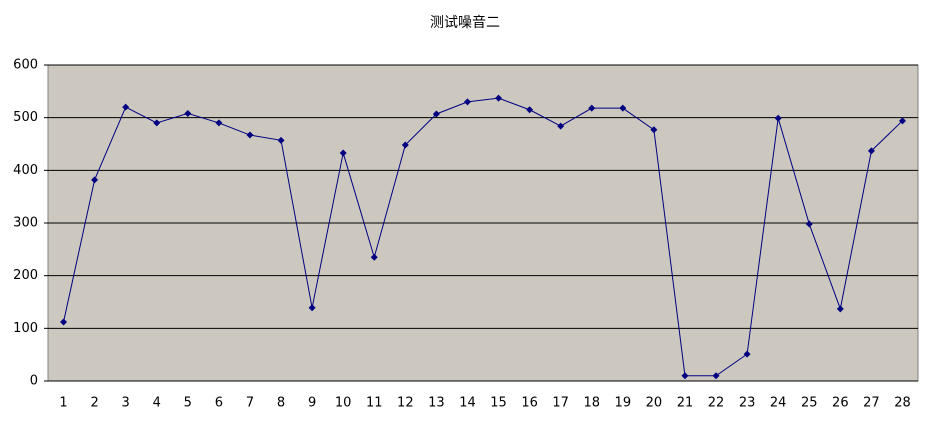  What do you see at coordinates (343, 403) in the screenshot?
I see `x-tick-label: 10` at bounding box center [343, 403].